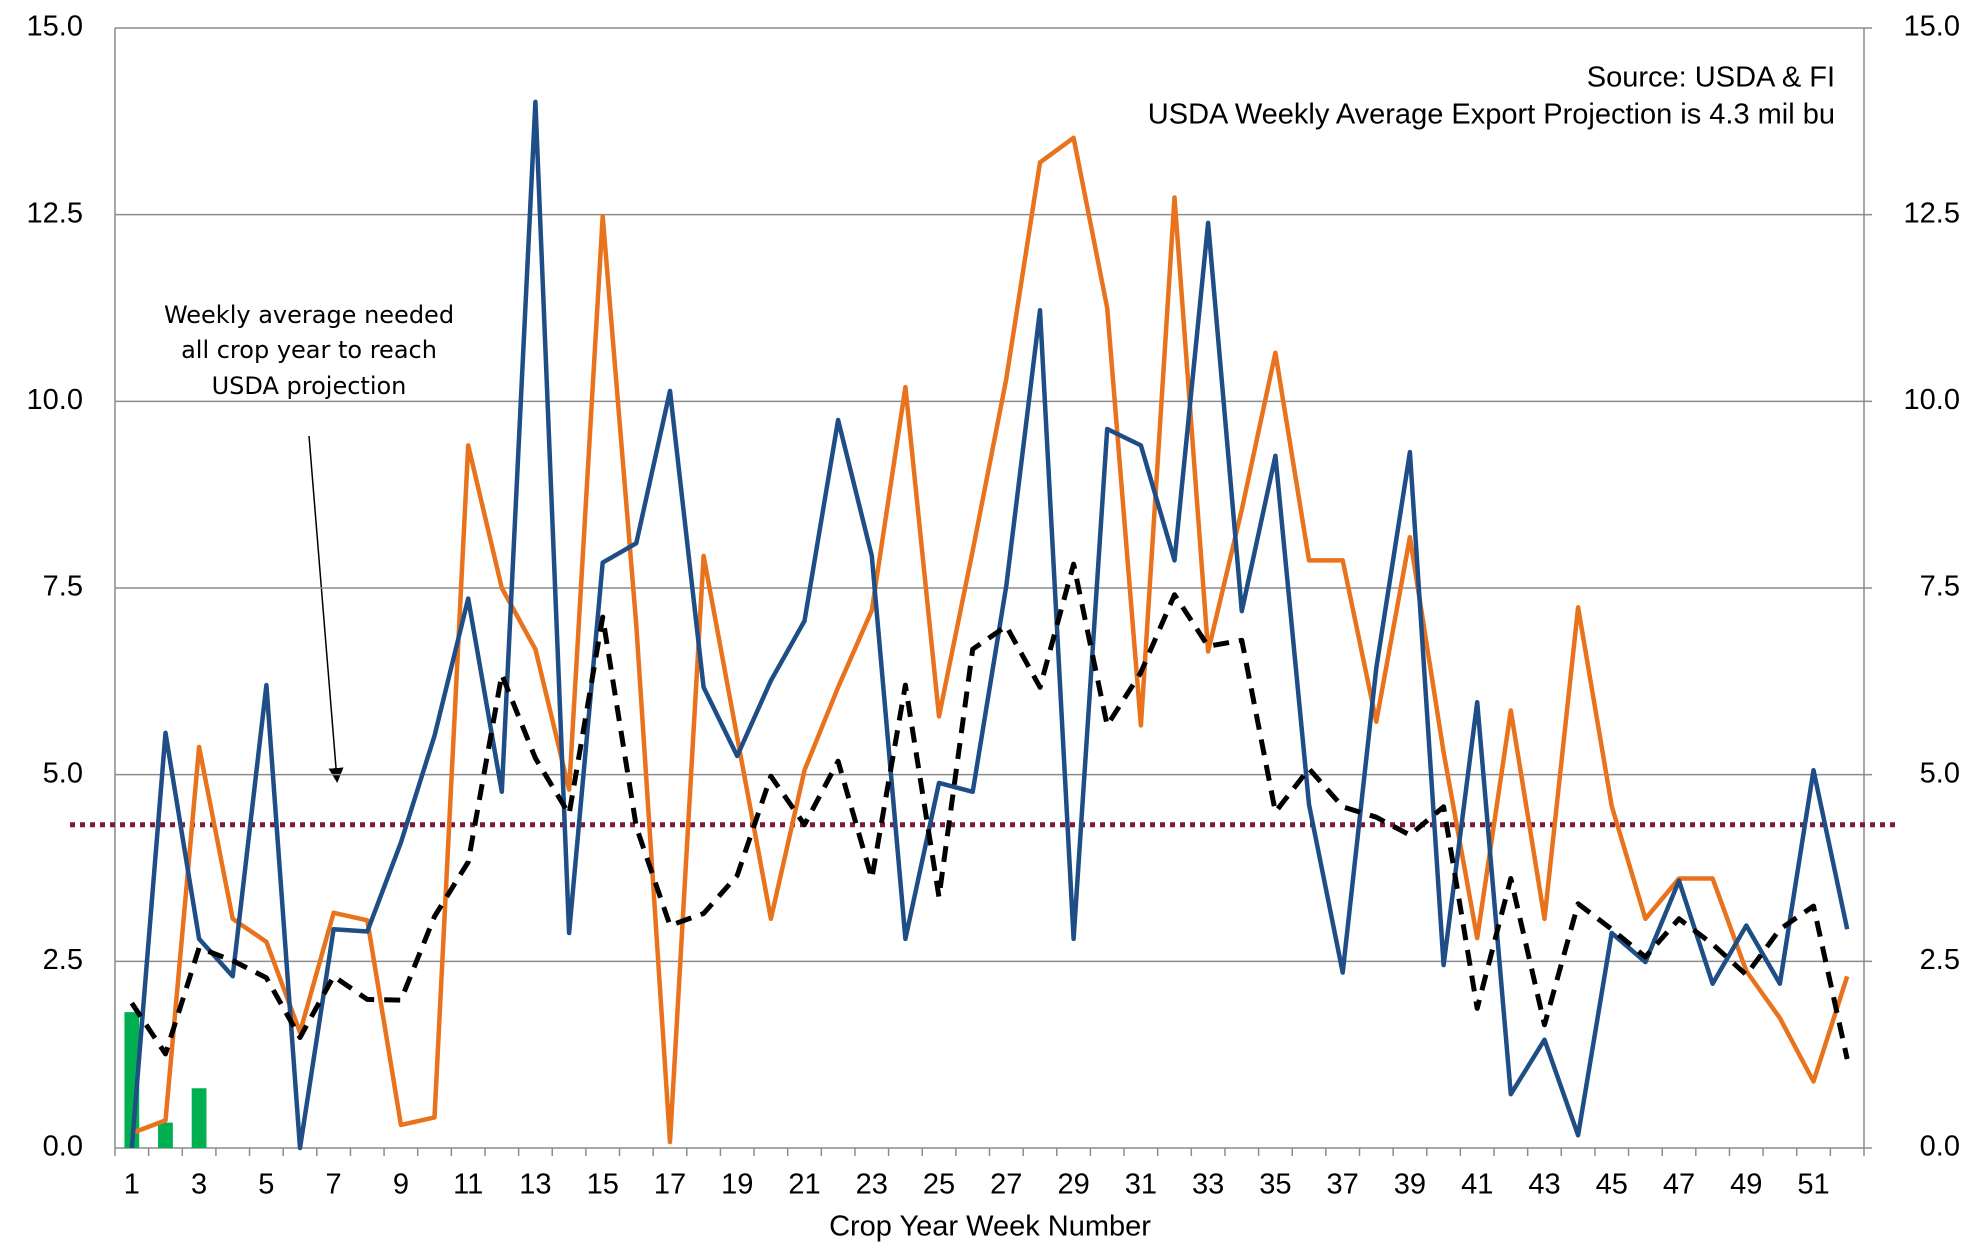 This screenshot has height=1247, width=1980. I want to click on x-tick-label: 35, so click(1275, 1185).